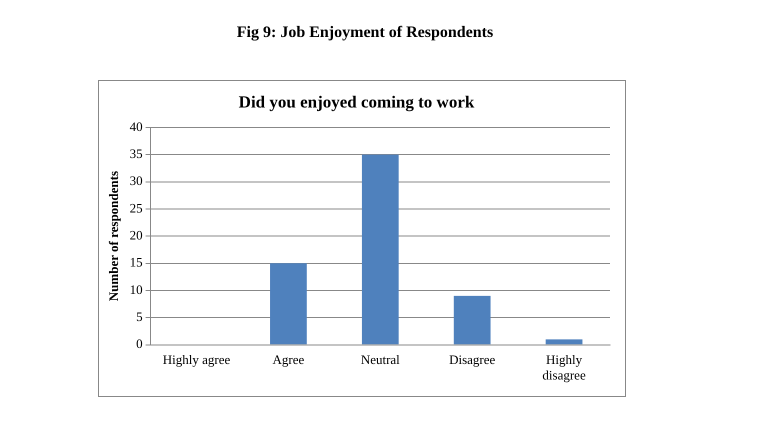  Describe the element at coordinates (139, 344) in the screenshot. I see `y-tick-label: 0` at that location.